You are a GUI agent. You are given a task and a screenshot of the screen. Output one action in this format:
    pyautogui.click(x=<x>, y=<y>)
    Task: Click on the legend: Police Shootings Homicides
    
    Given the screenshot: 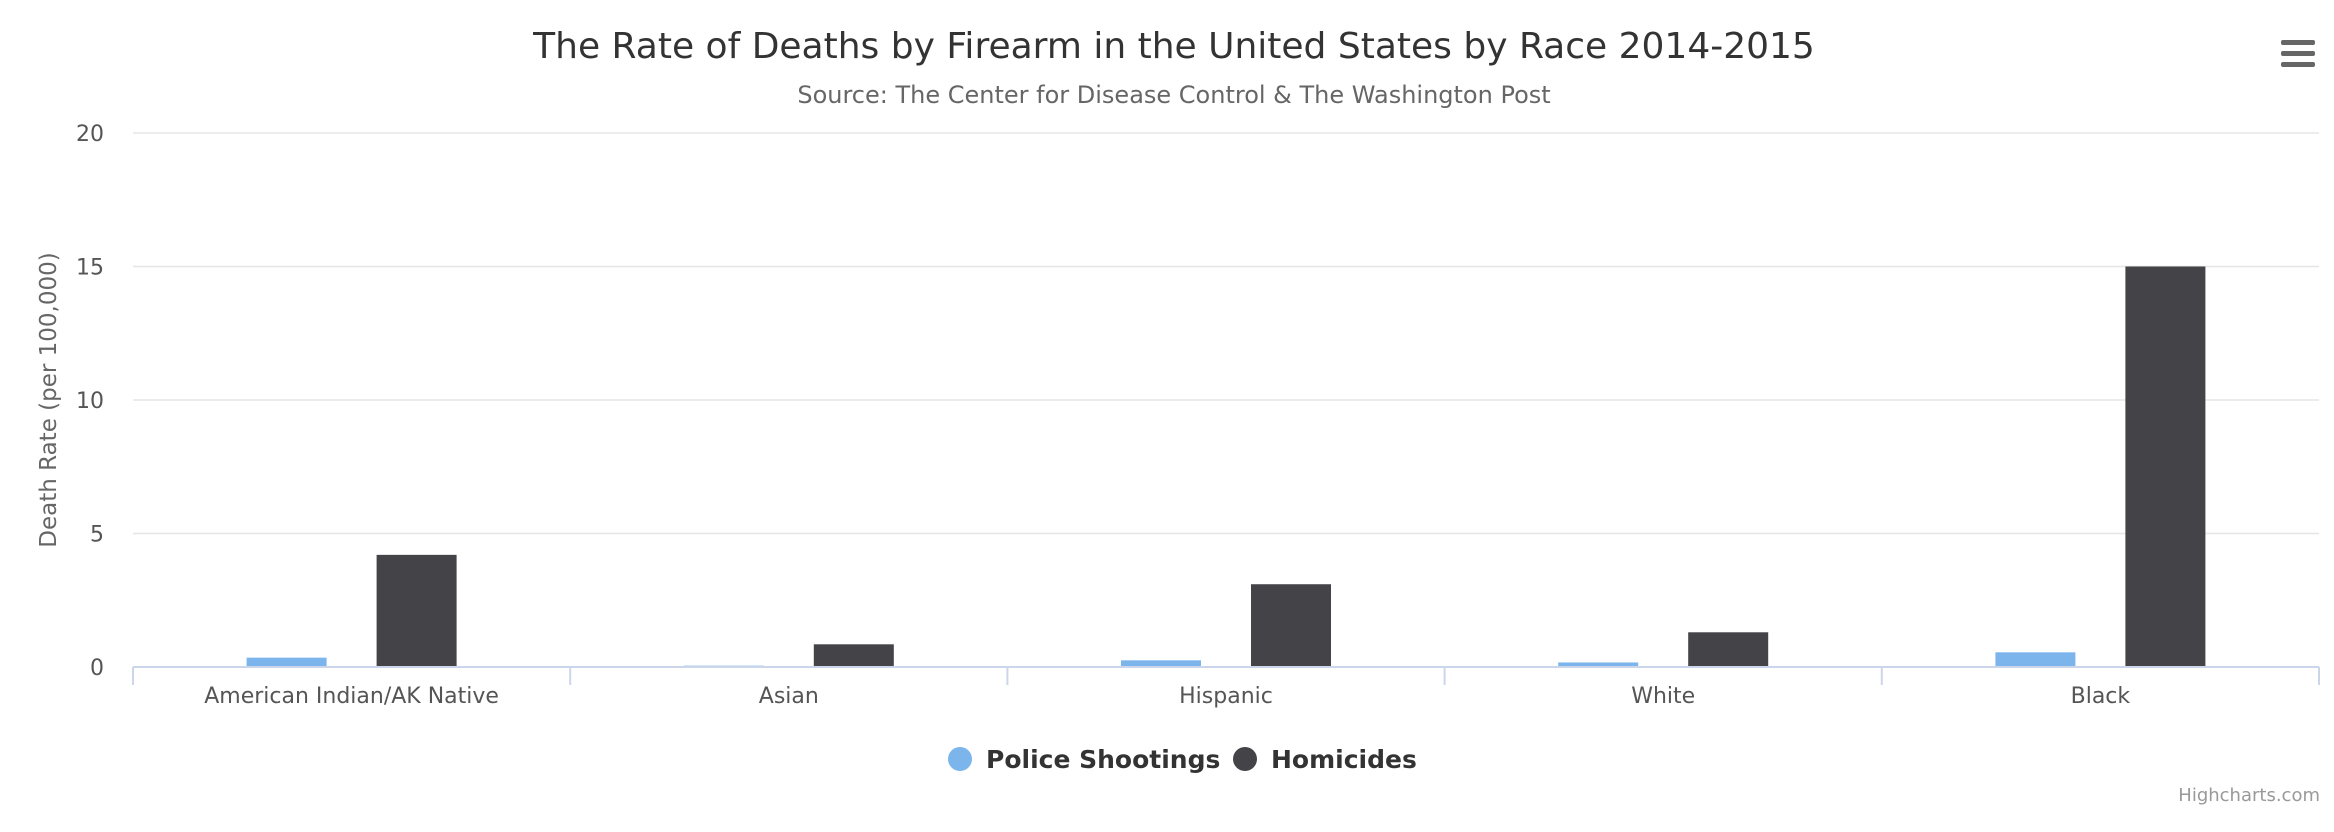 What is the action you would take?
    pyautogui.click(x=1182, y=759)
    